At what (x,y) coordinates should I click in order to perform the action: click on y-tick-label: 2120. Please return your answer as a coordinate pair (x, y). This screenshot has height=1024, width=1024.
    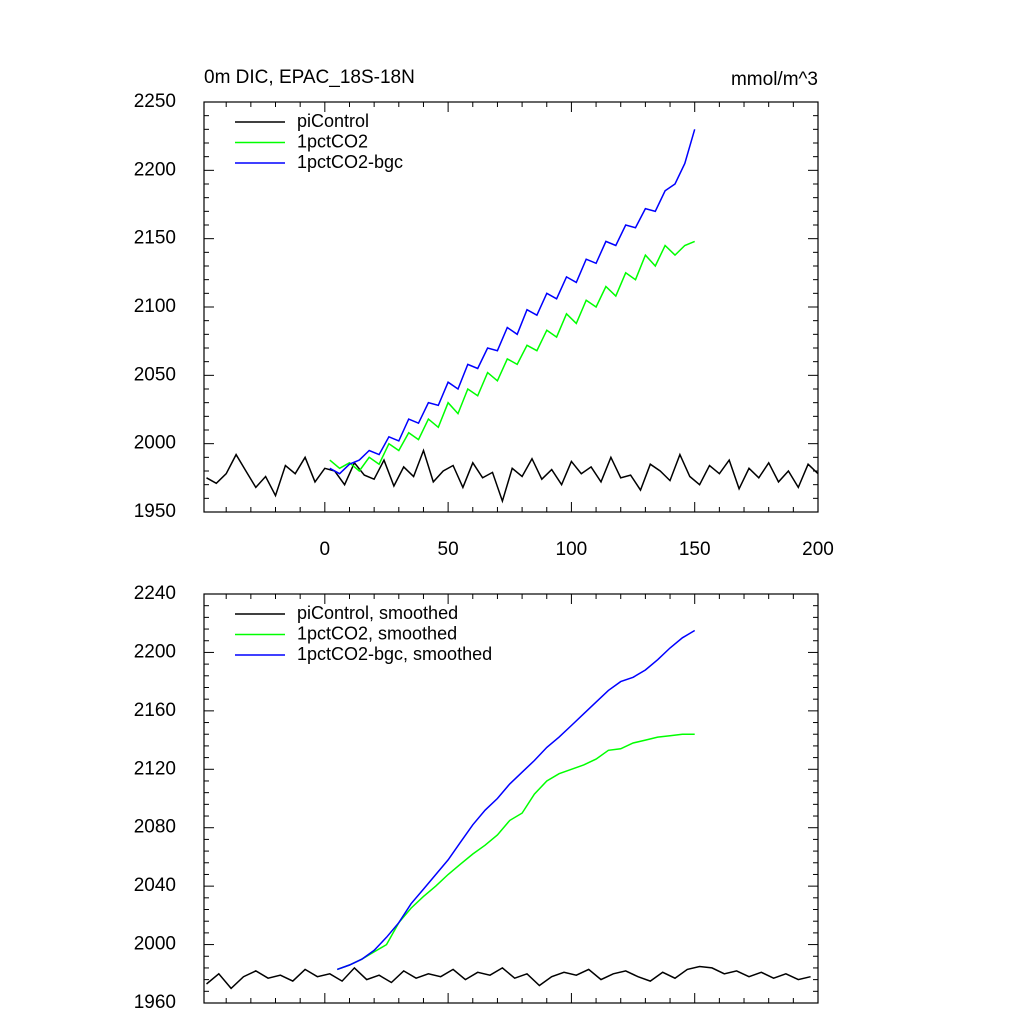
    Looking at the image, I should click on (155, 768).